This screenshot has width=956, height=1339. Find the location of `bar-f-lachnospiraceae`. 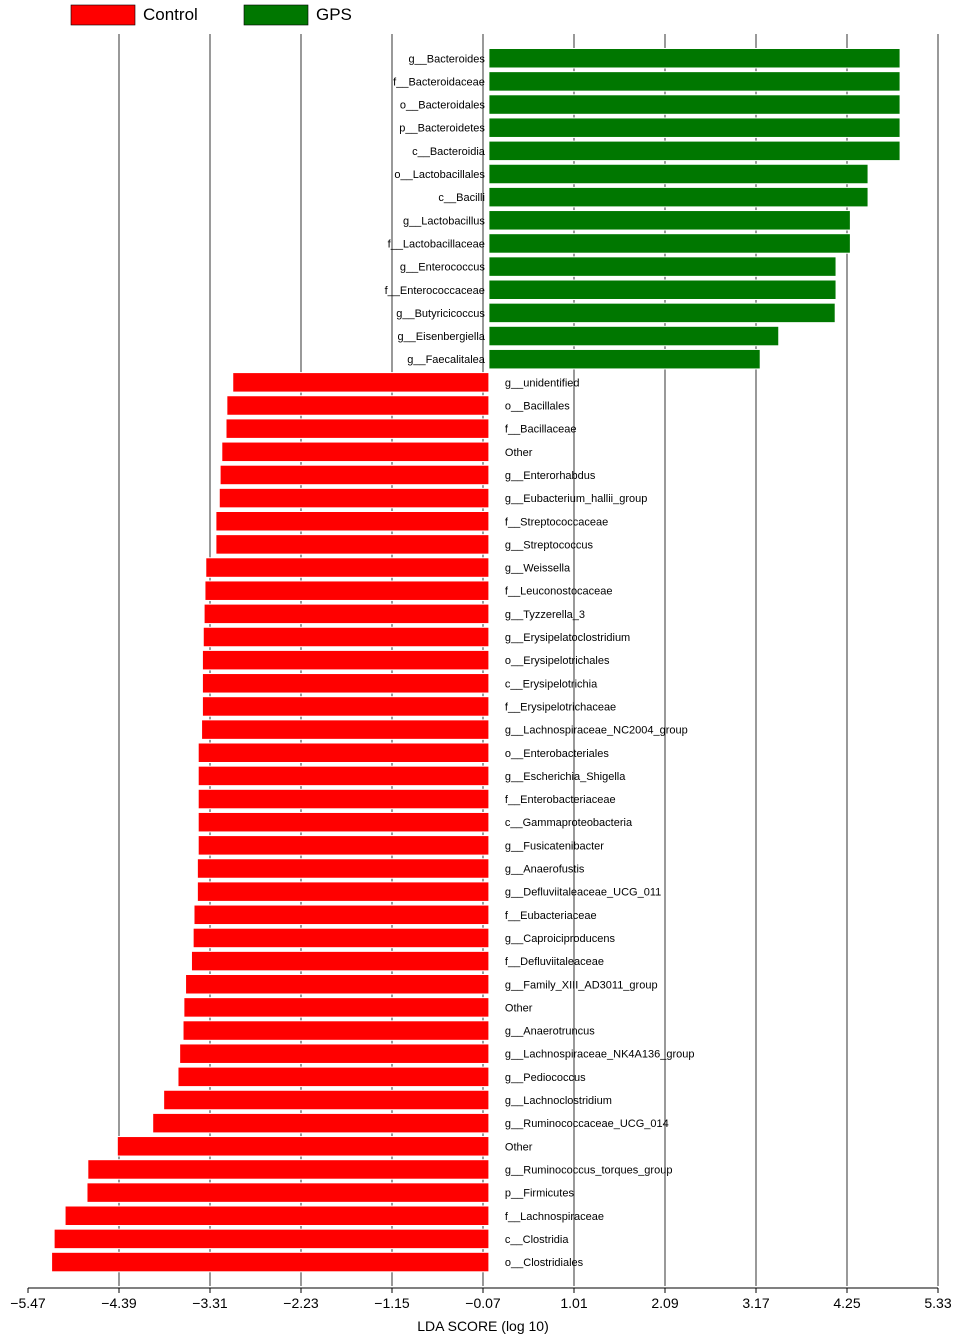

bar-f-lachnospiraceae is located at coordinates (277, 1215).